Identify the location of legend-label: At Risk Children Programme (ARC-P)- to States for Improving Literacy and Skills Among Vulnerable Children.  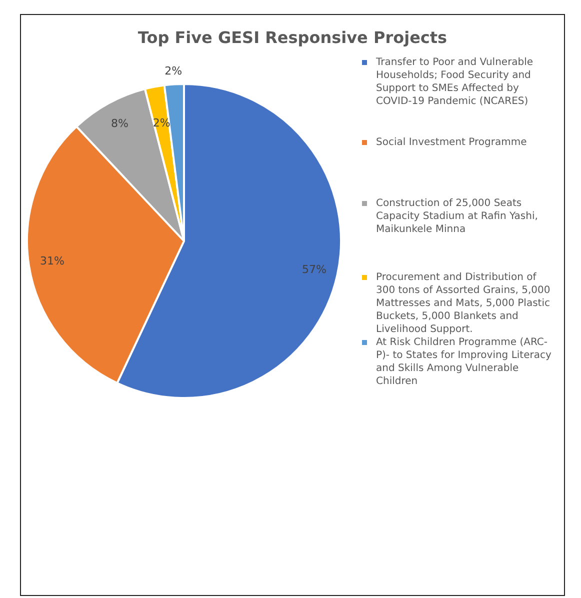
(464, 362).